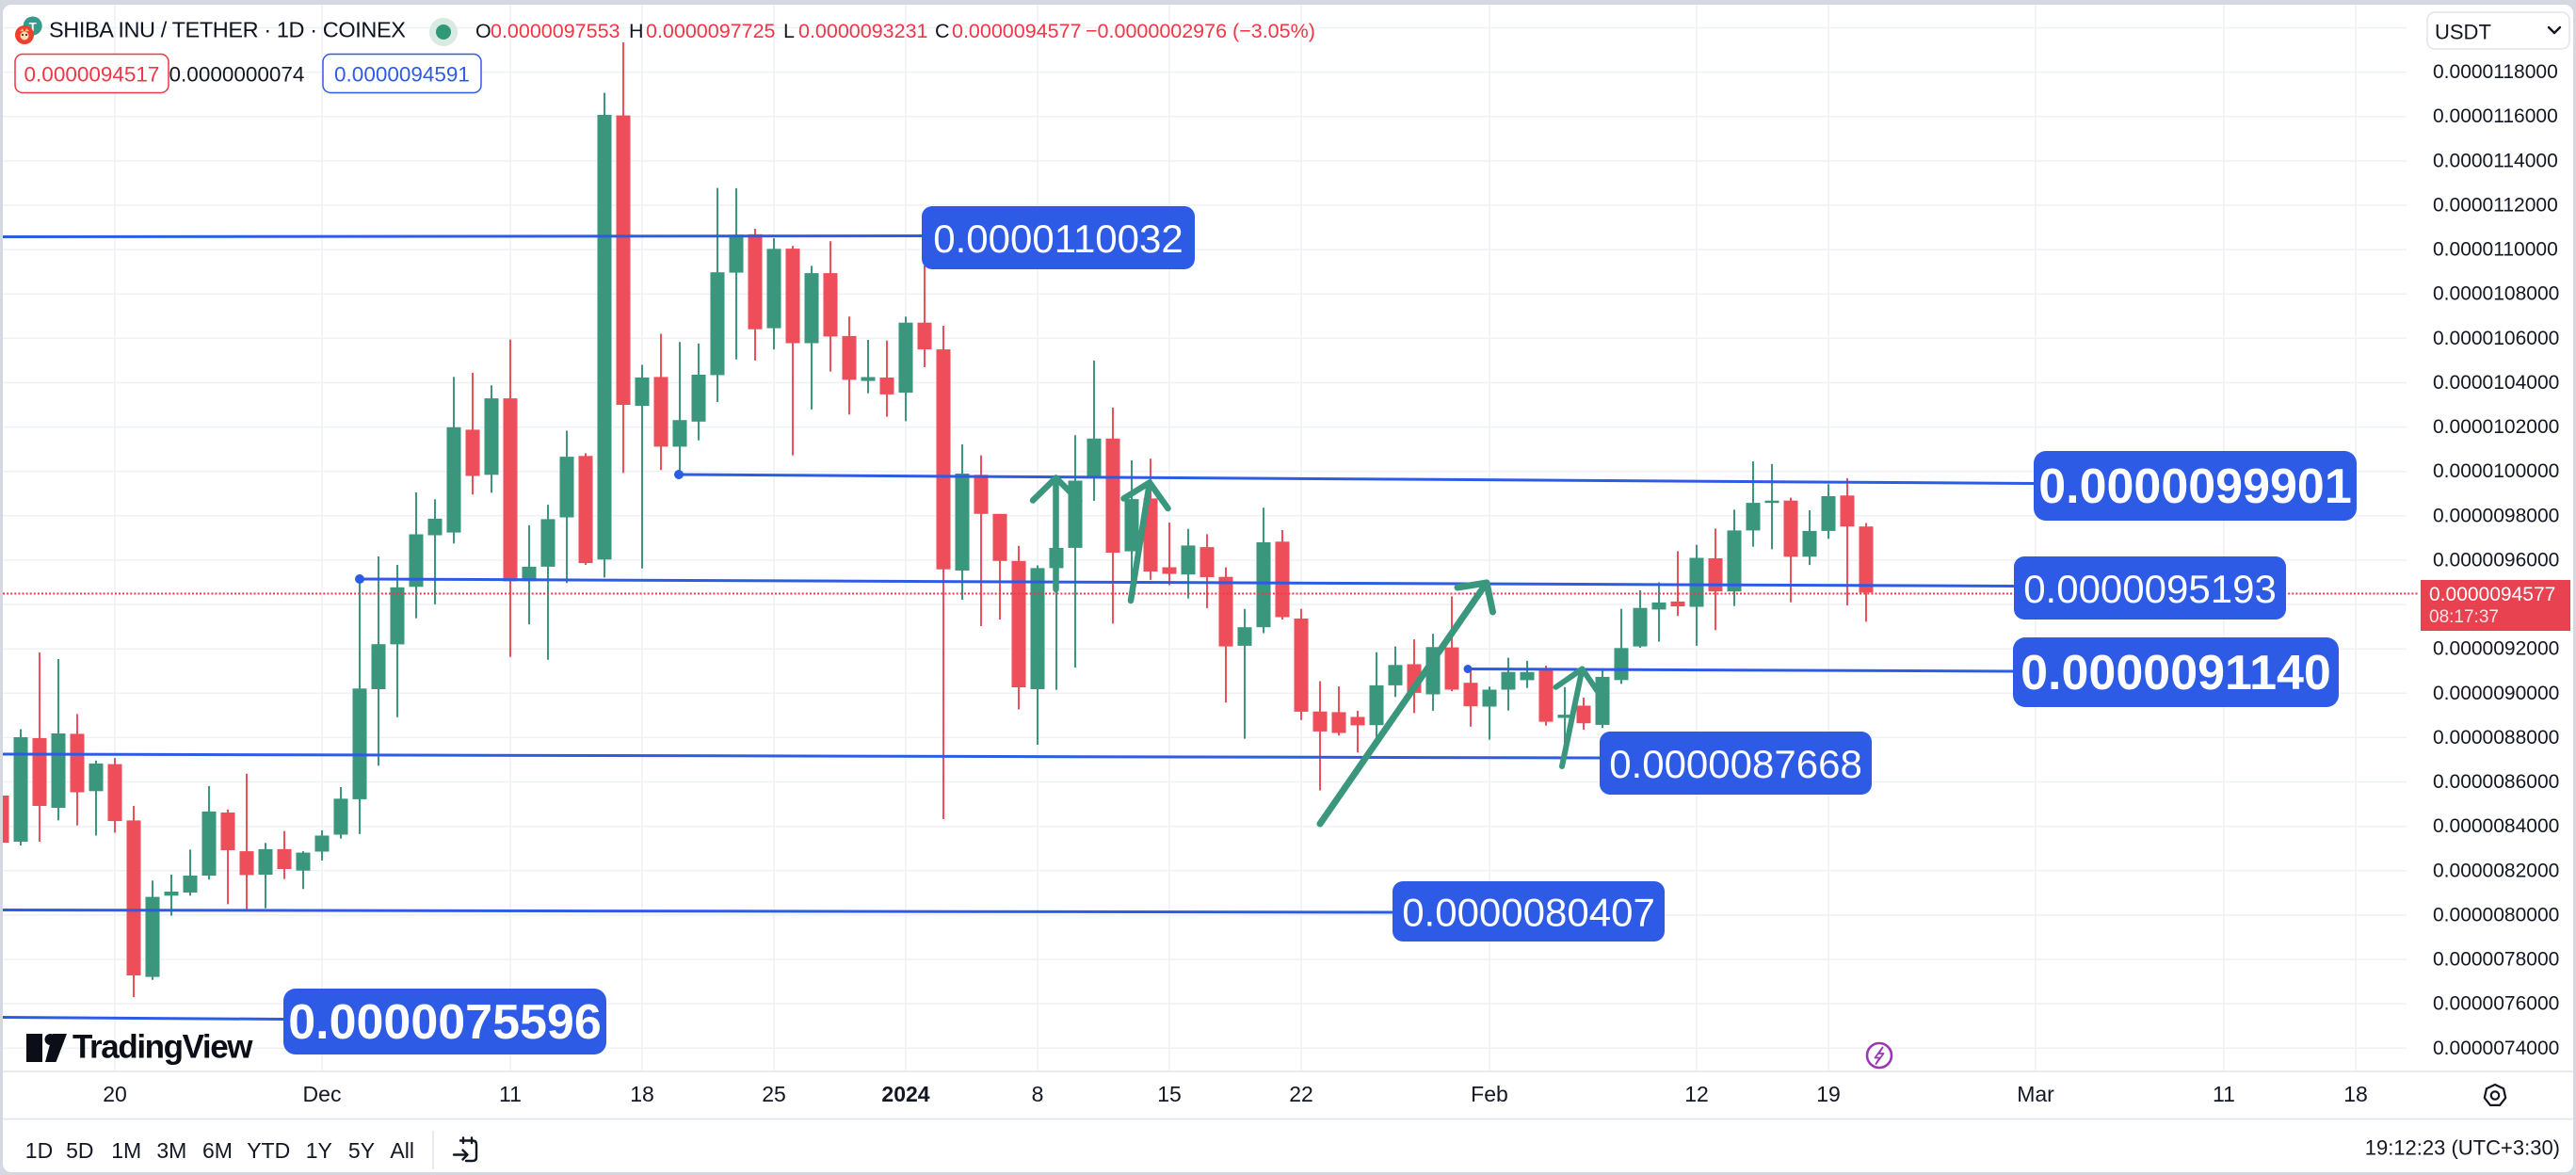  Describe the element at coordinates (1489, 1094) in the screenshot. I see `svg-text: Feb` at that location.